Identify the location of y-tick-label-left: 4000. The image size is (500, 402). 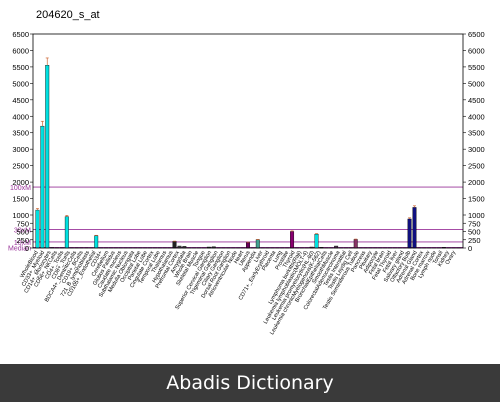
(20, 116).